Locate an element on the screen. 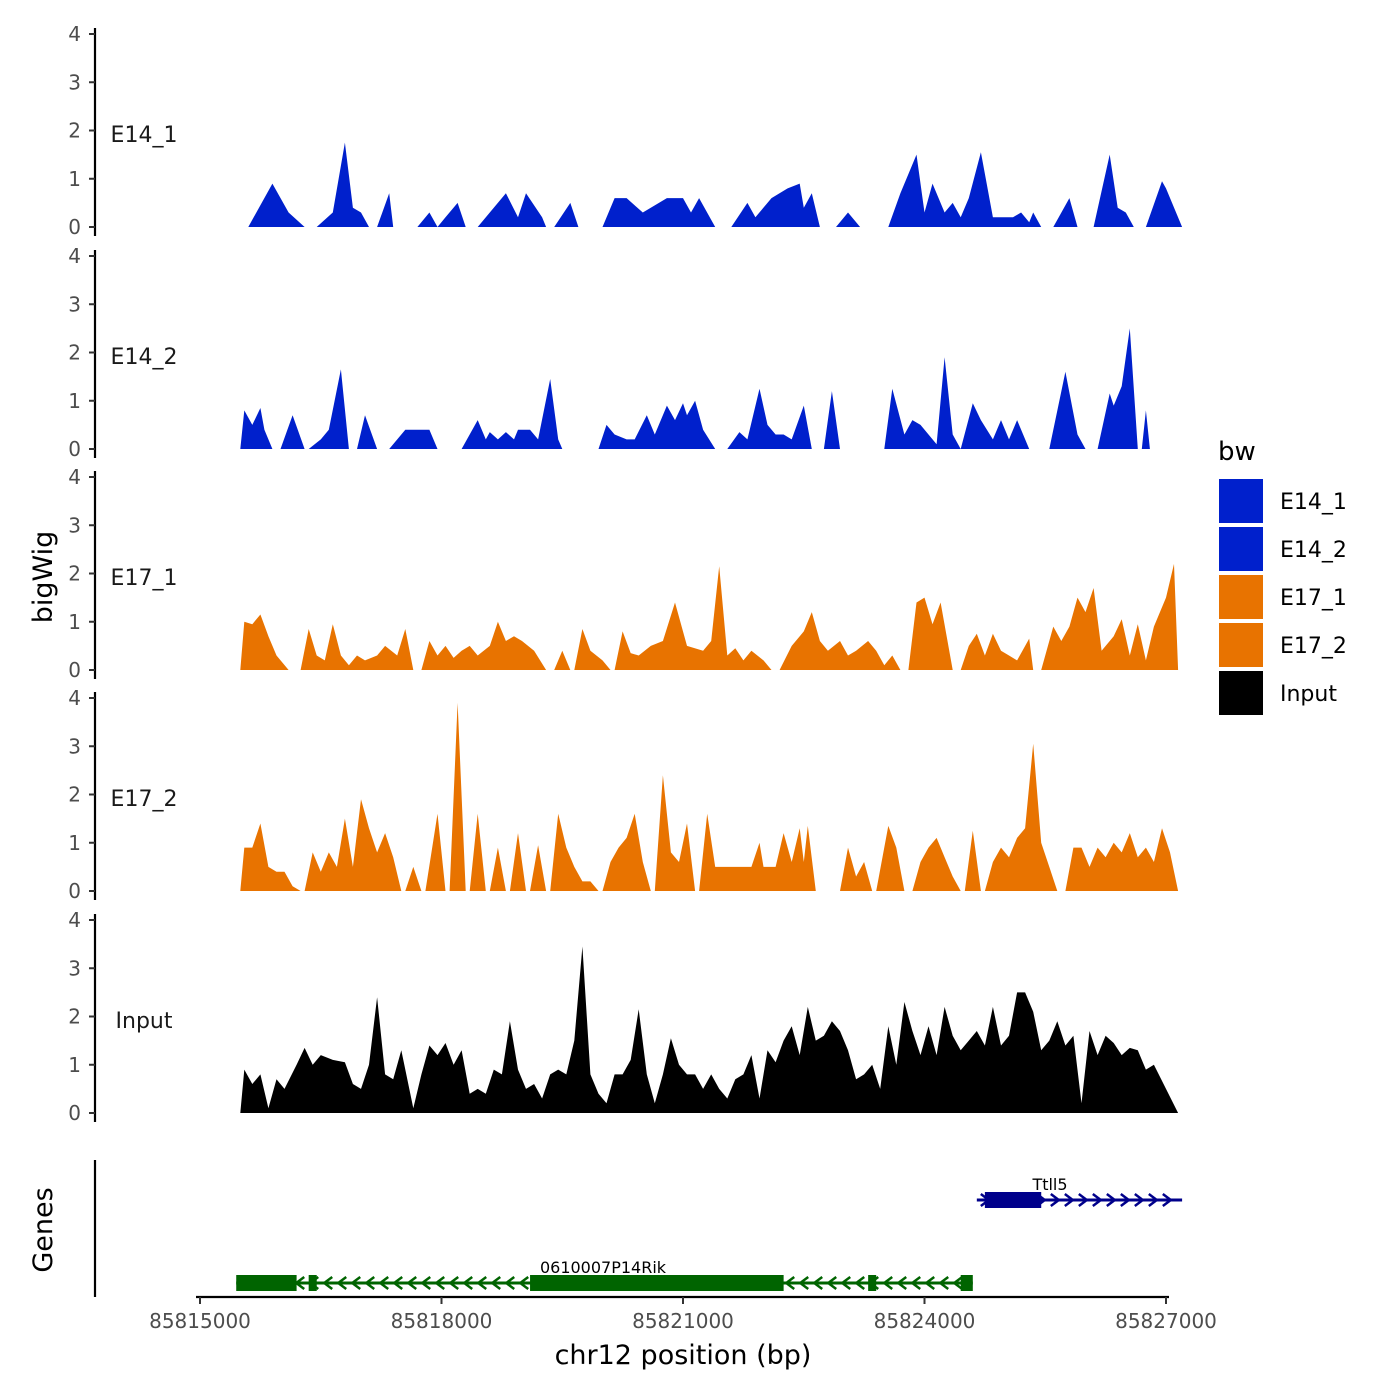  genes-axis-title: Genes is located at coordinates (43, 1229).